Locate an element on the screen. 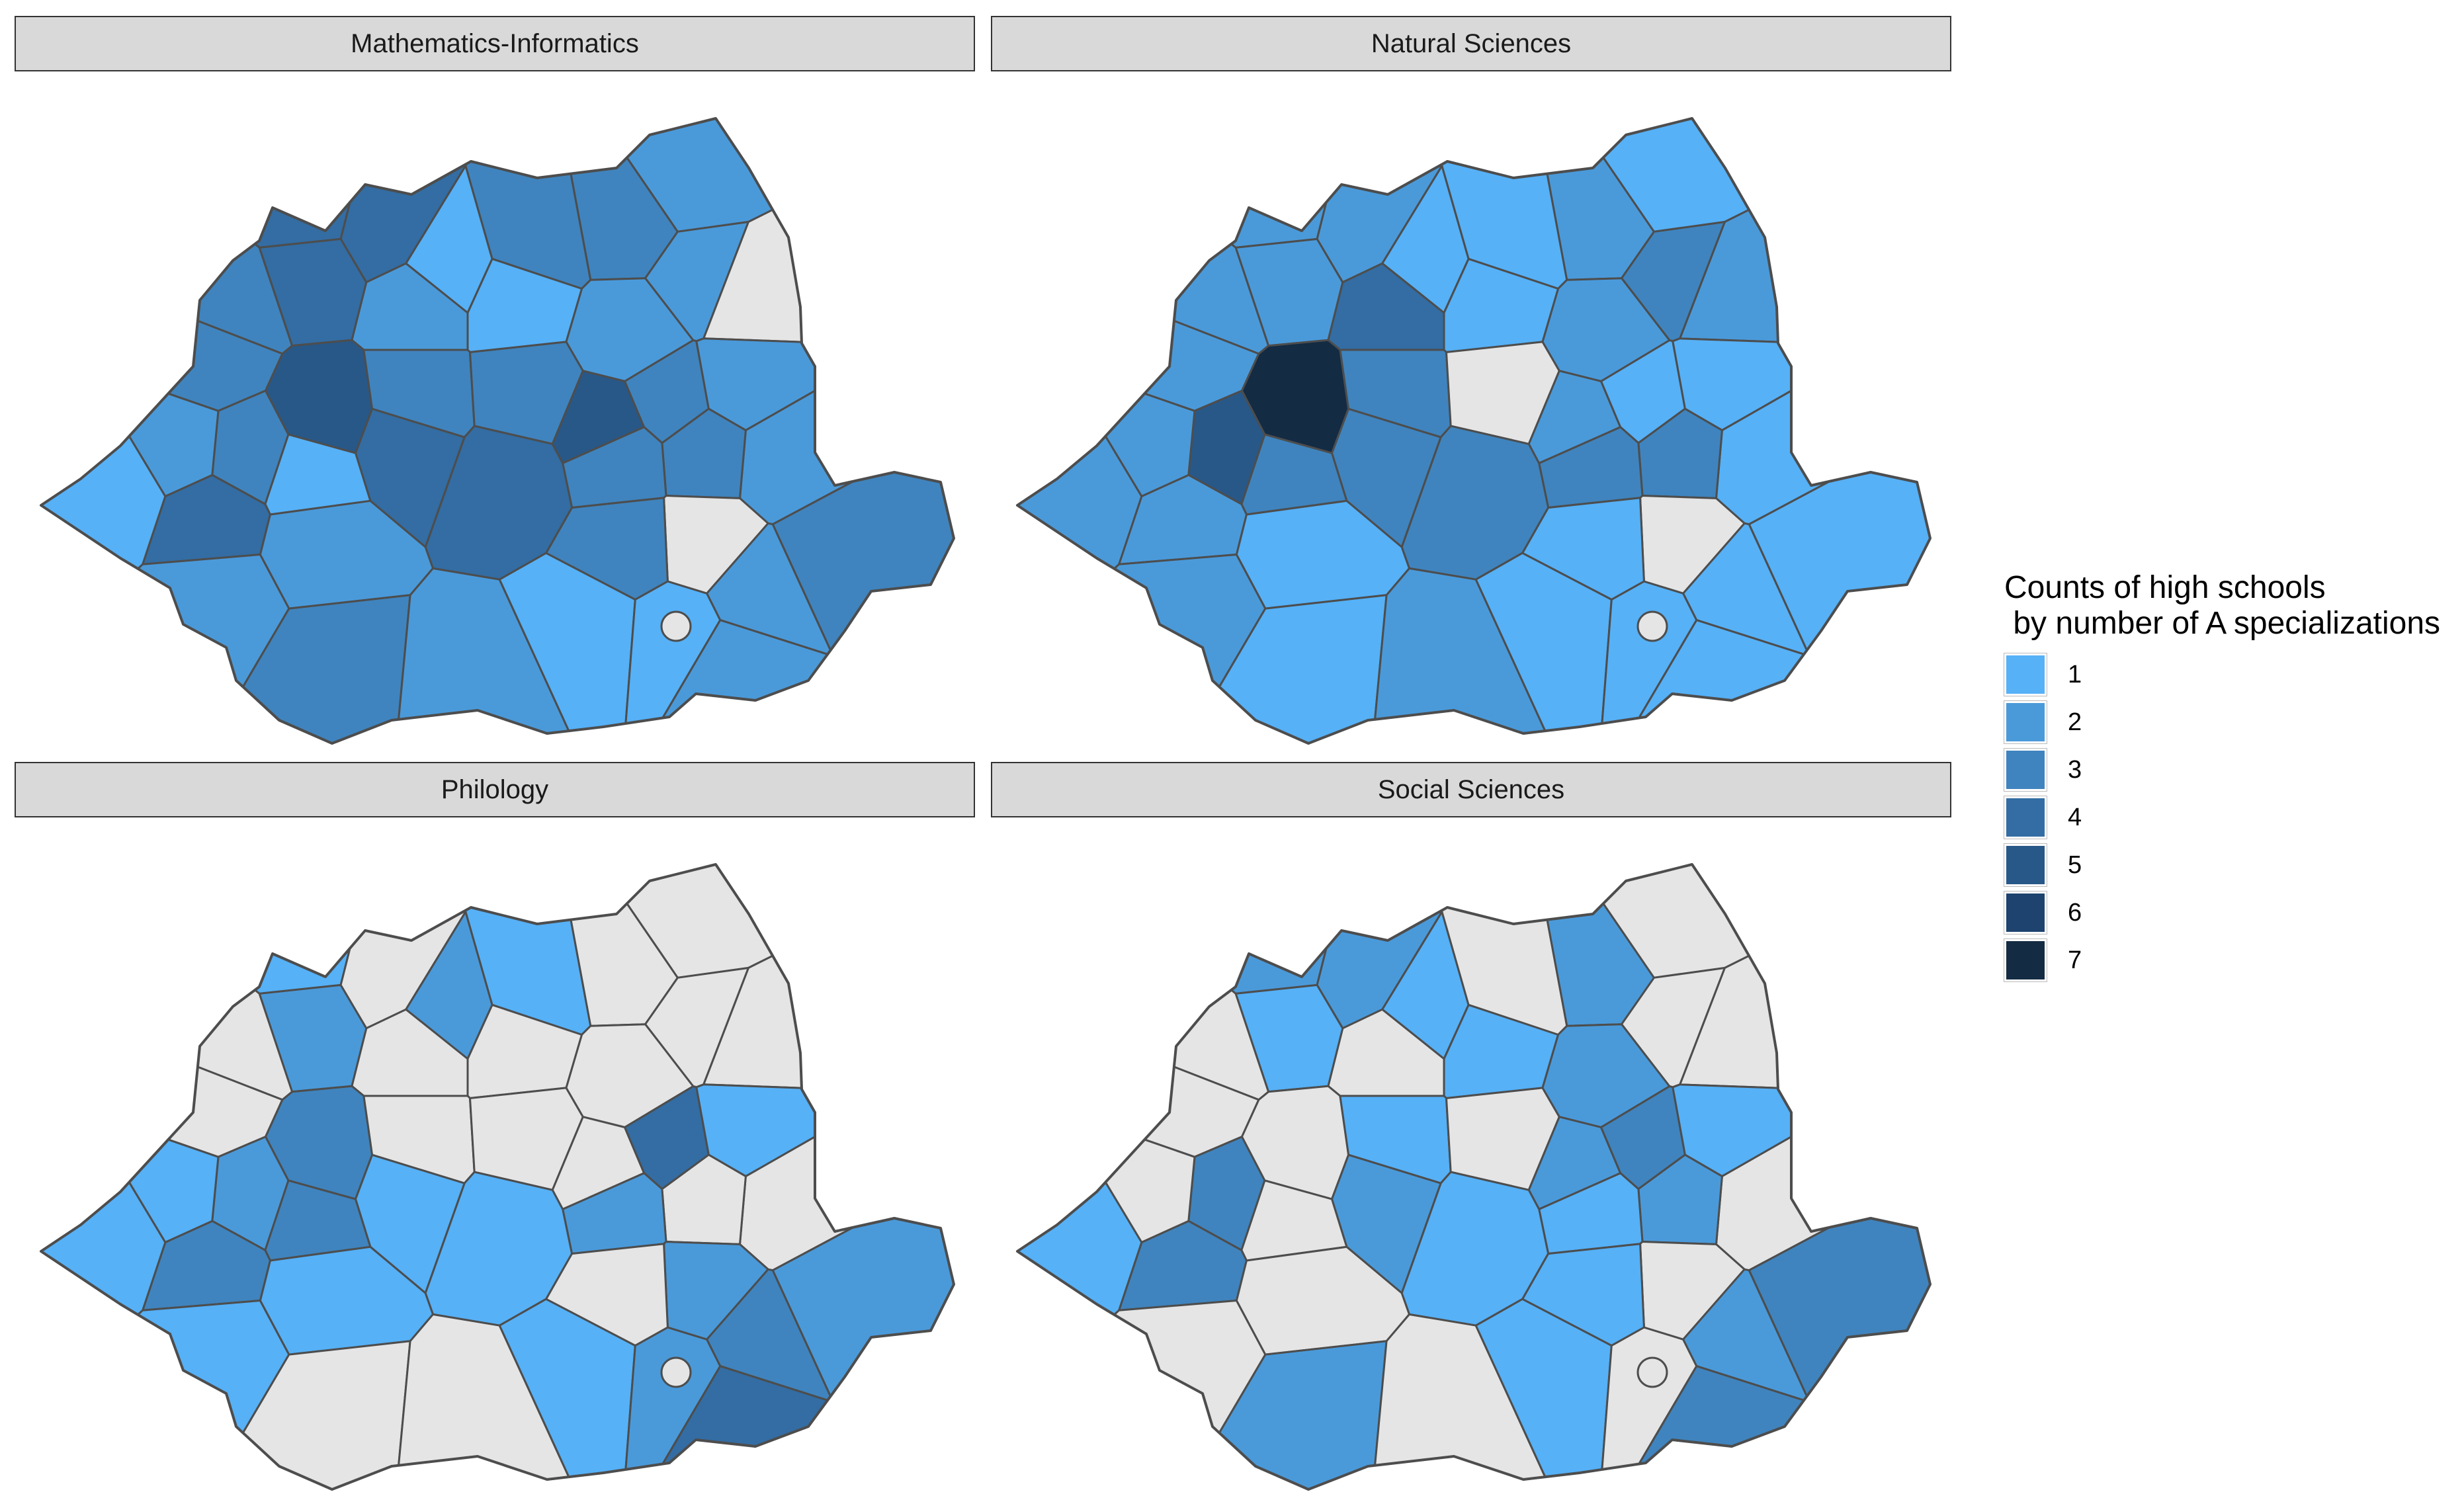 The width and height of the screenshot is (2464, 1496). panel-title: Philology is located at coordinates (495, 789).